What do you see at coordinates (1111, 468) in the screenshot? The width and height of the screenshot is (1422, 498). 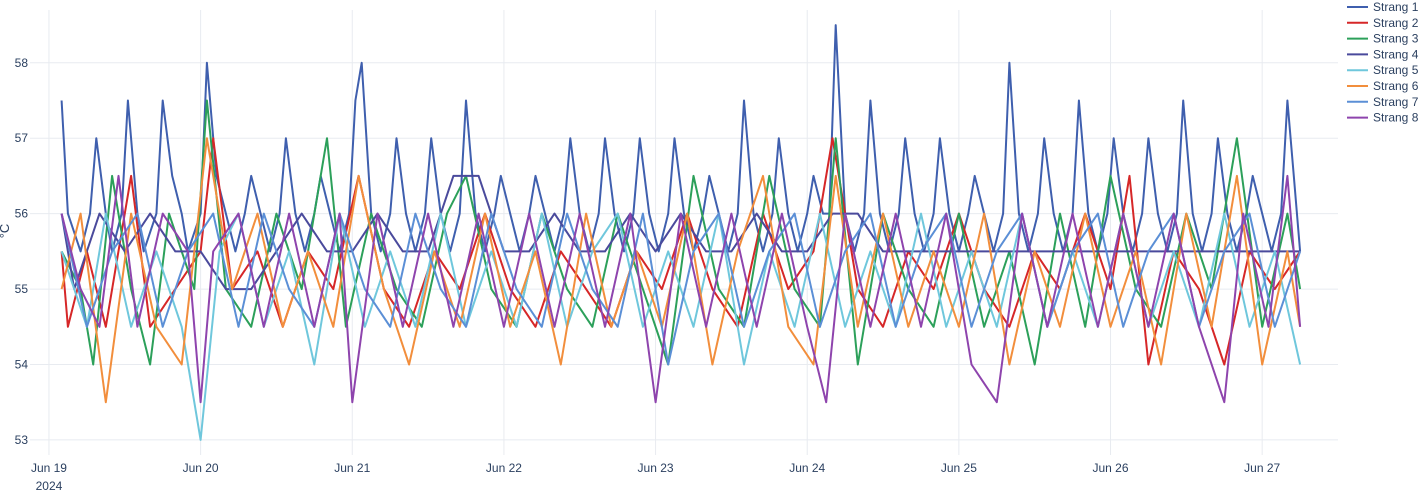 I see `x-tick-label: Jun 26` at bounding box center [1111, 468].